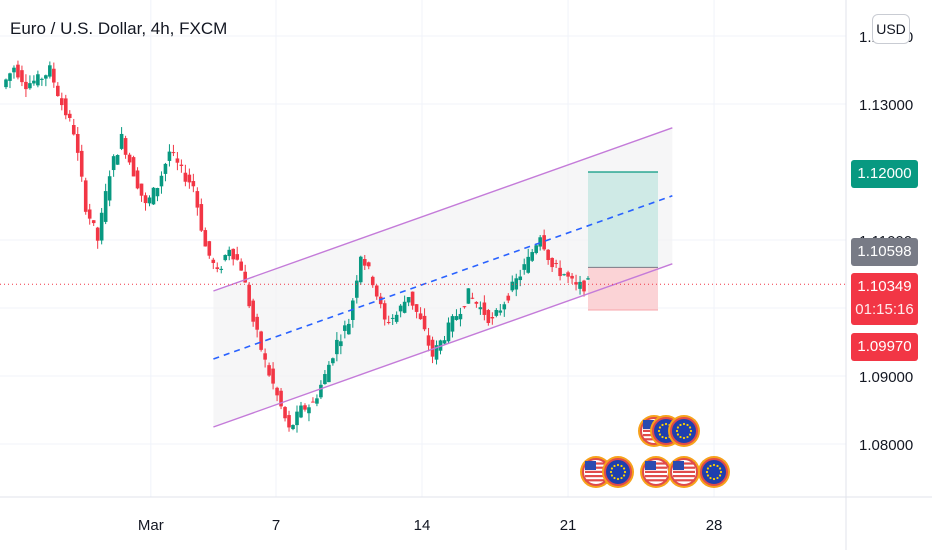 Image resolution: width=932 pixels, height=550 pixels. I want to click on last-price-value: 1.10349, so click(884, 286).